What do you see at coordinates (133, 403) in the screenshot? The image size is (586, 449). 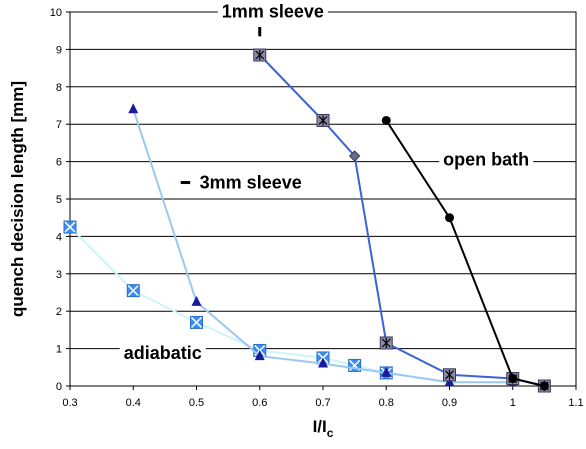 I see `x-tick-label: 0.4` at bounding box center [133, 403].